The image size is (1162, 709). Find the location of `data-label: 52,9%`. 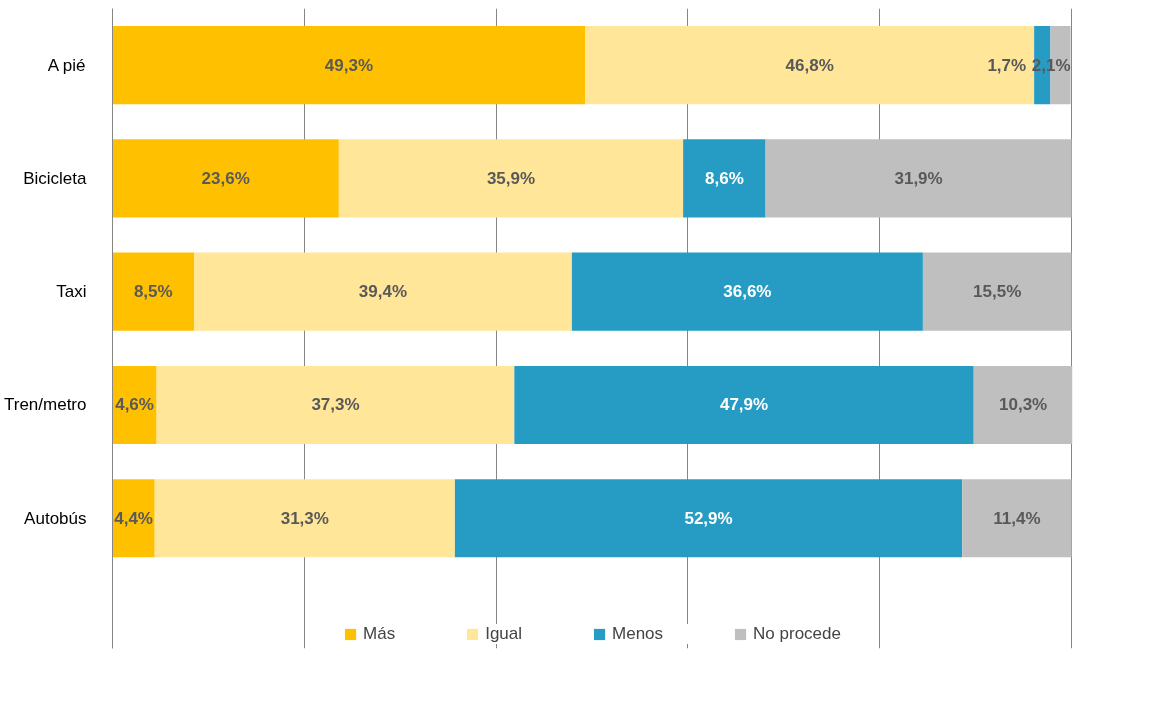

data-label: 52,9% is located at coordinates (708, 518).